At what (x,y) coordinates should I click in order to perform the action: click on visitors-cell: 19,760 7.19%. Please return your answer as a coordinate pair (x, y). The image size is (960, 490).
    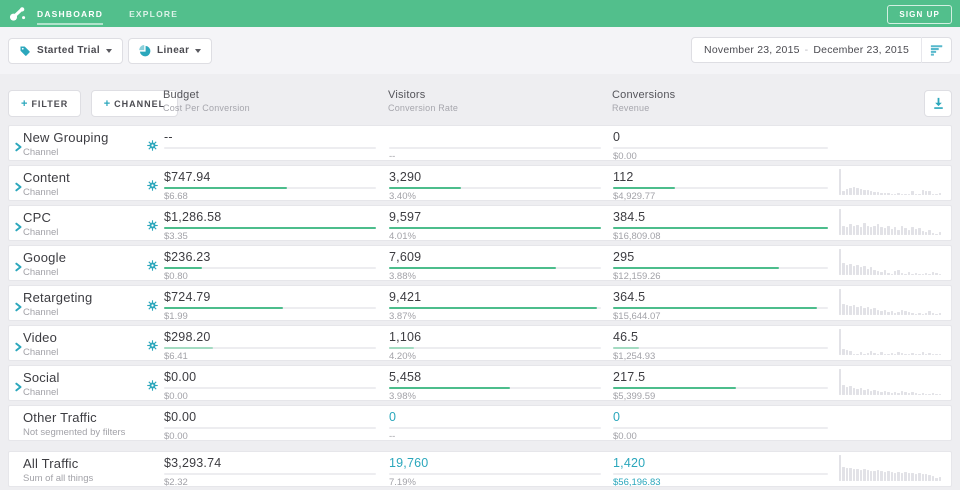
    Looking at the image, I should click on (495, 472).